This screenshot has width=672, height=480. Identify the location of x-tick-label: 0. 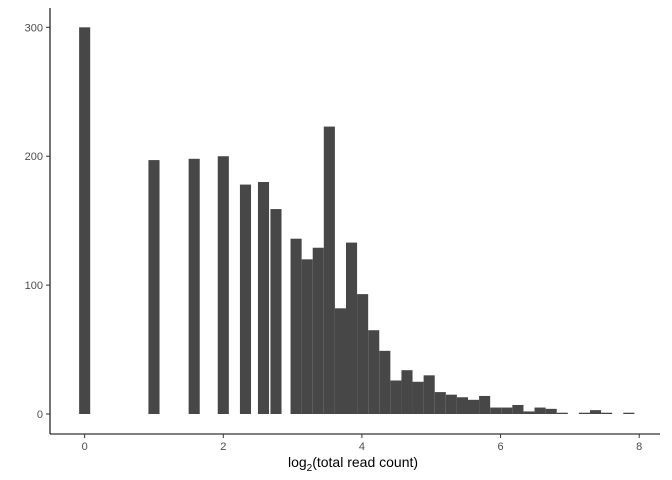
(85, 447).